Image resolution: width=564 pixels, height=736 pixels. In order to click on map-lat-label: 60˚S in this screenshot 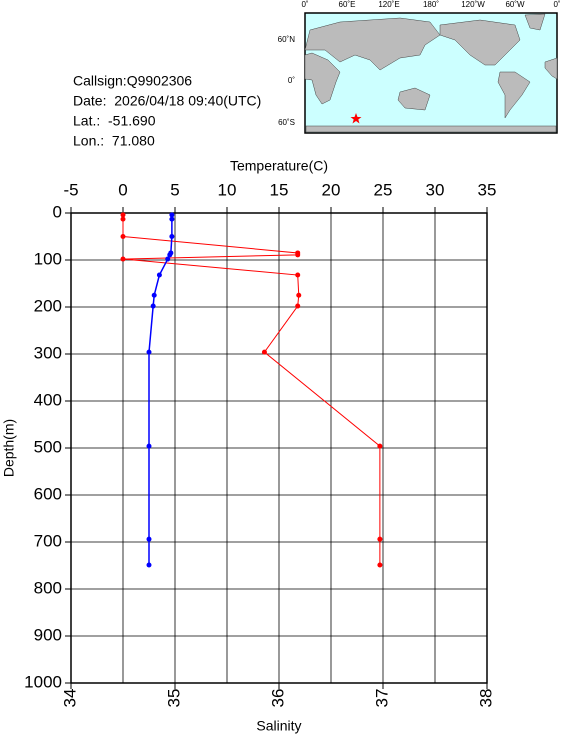, I will do `click(286, 122)`.